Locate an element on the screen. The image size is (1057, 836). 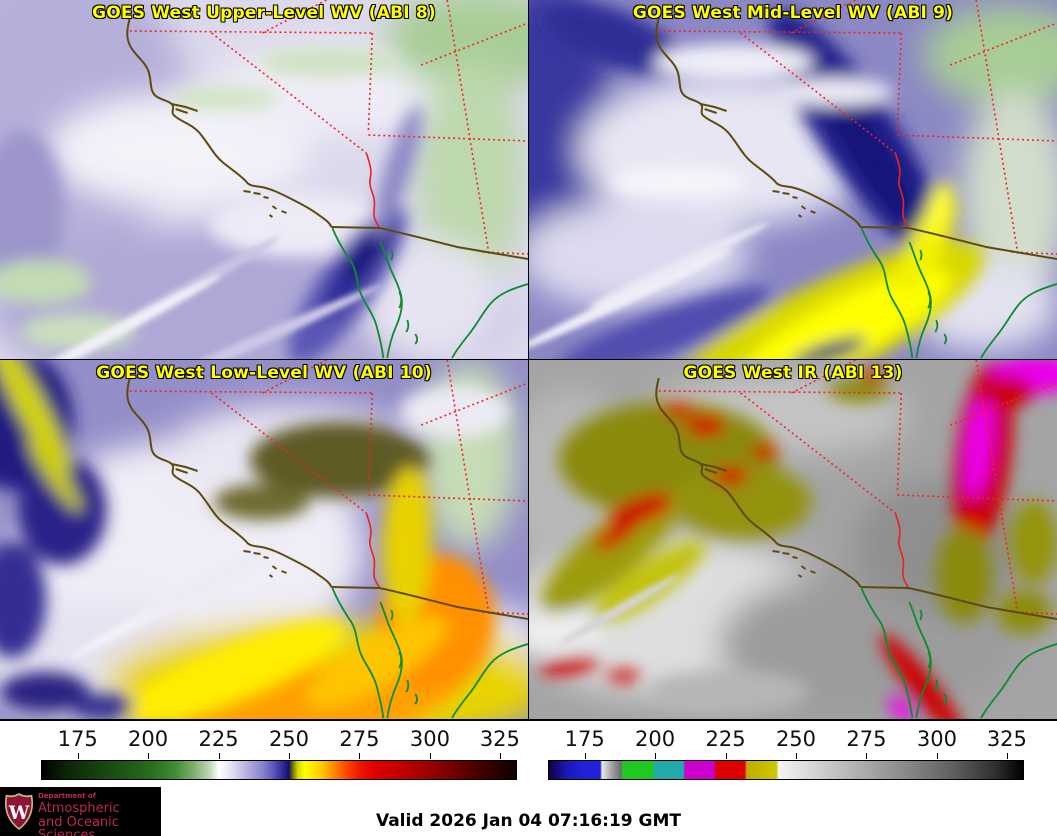
wv-colorbar: 175 200 225 250 275 300 325 is located at coordinates (280, 751).